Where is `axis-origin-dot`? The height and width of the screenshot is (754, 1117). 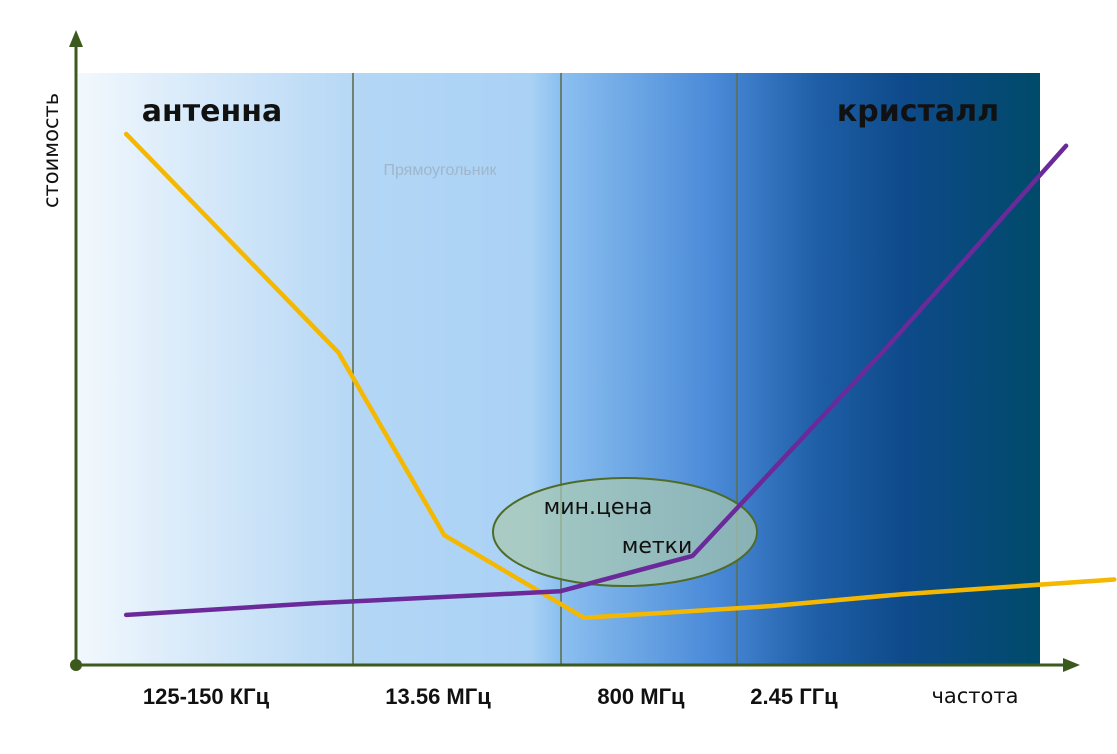 axis-origin-dot is located at coordinates (76, 665).